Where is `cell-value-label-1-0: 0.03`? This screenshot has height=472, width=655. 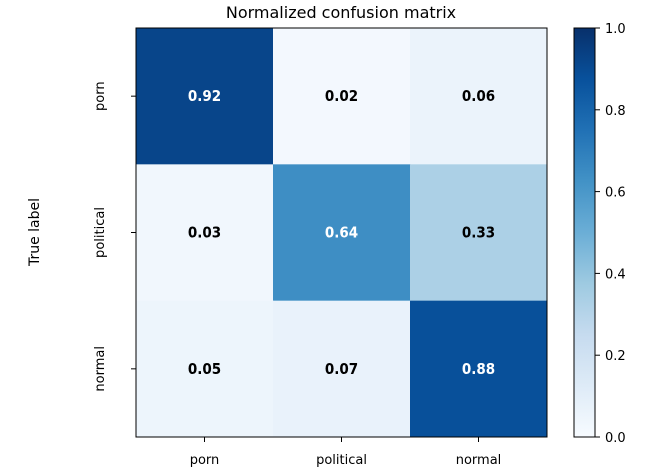
cell-value-label-1-0: 0.03 is located at coordinates (204, 233).